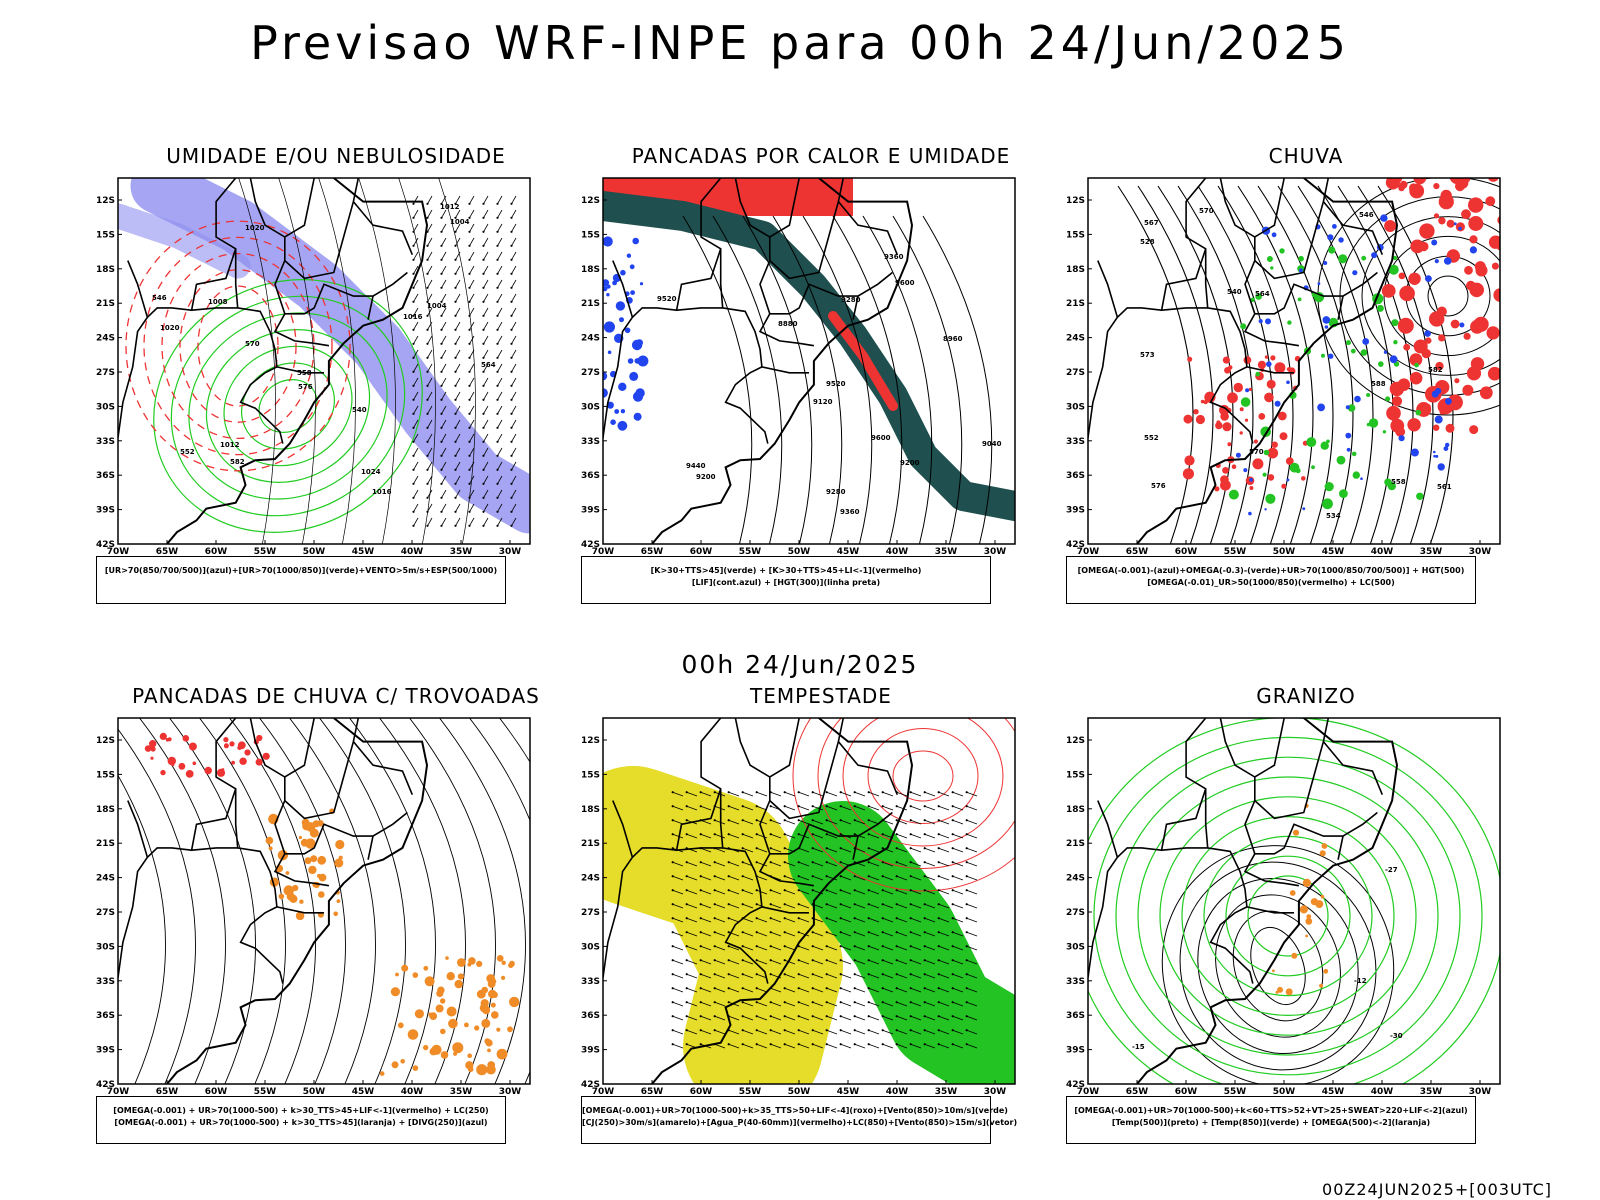 The height and width of the screenshot is (1200, 1600). Describe the element at coordinates (1333, 1092) in the screenshot. I see `lon-tick-label: 45W` at that location.